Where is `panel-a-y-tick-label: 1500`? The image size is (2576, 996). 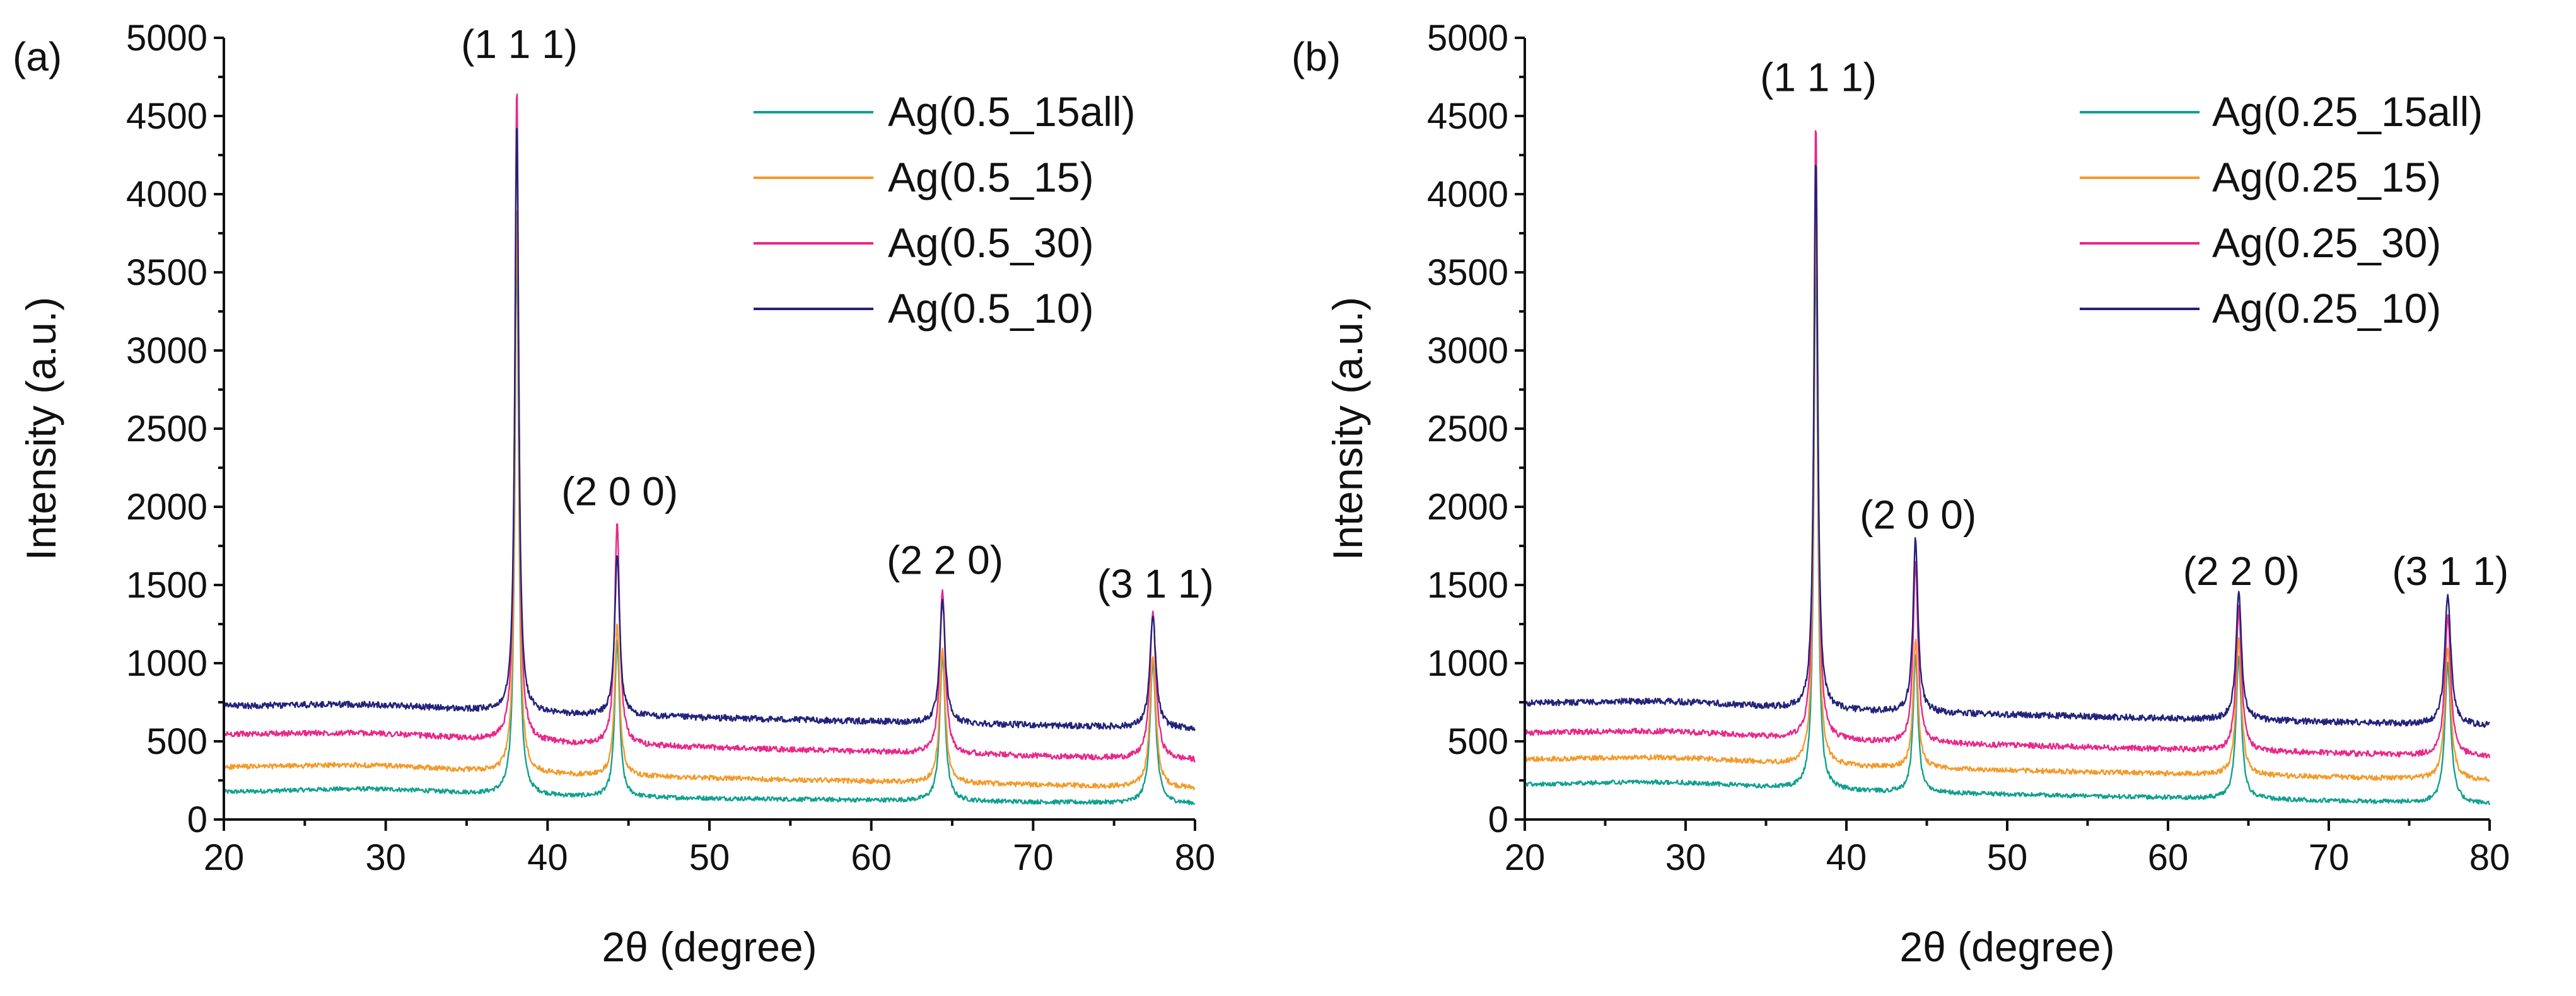 panel-a-y-tick-label: 1500 is located at coordinates (167, 585).